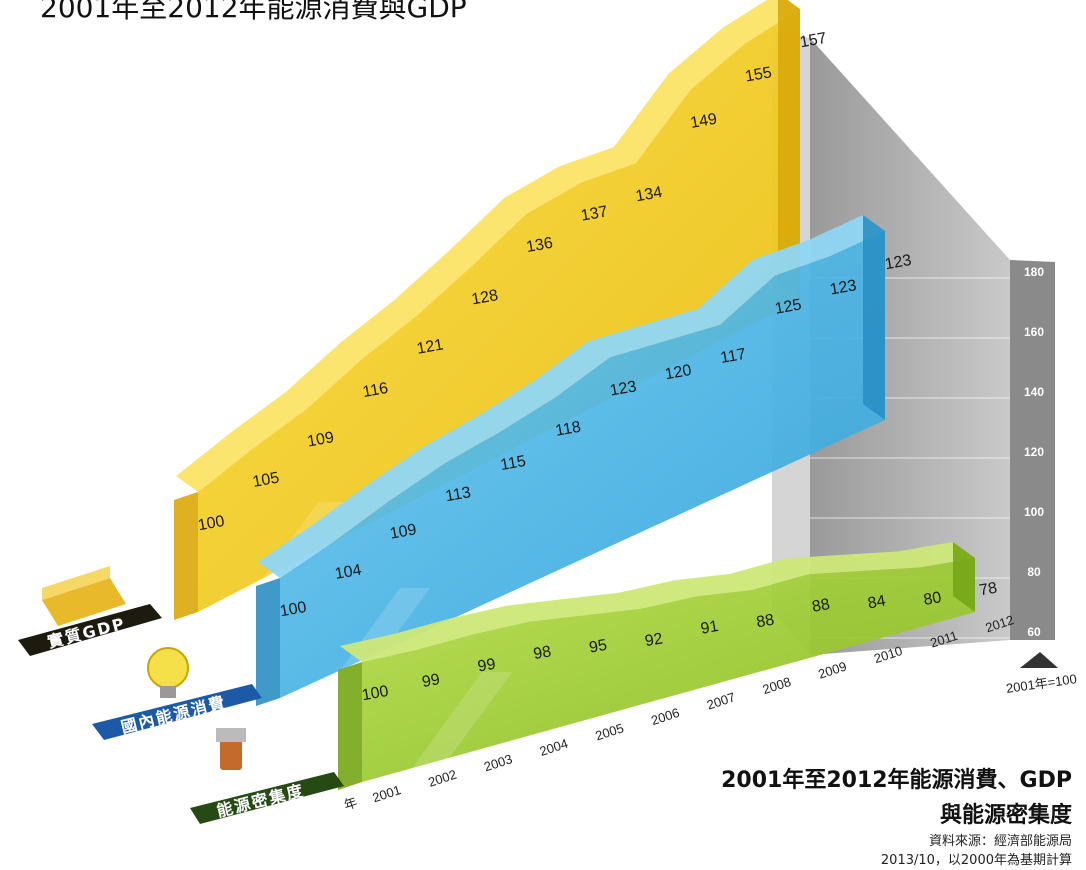 This screenshot has width=1086, height=870. I want to click on value-label: 105, so click(265, 479).